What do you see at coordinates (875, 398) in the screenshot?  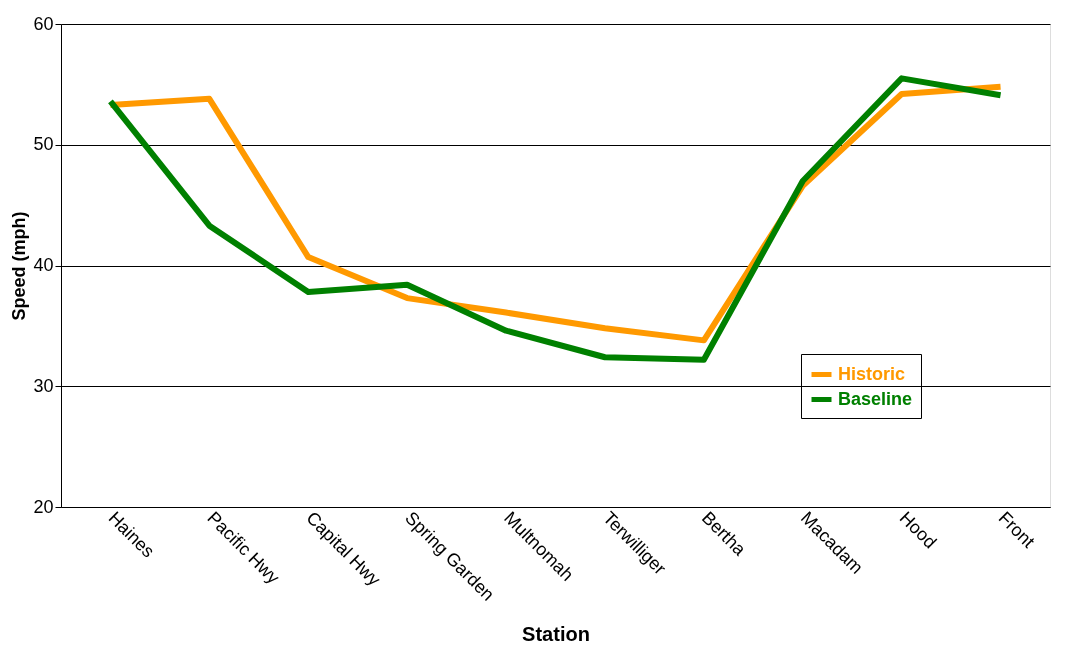 I see `legend-label: Baseline` at bounding box center [875, 398].